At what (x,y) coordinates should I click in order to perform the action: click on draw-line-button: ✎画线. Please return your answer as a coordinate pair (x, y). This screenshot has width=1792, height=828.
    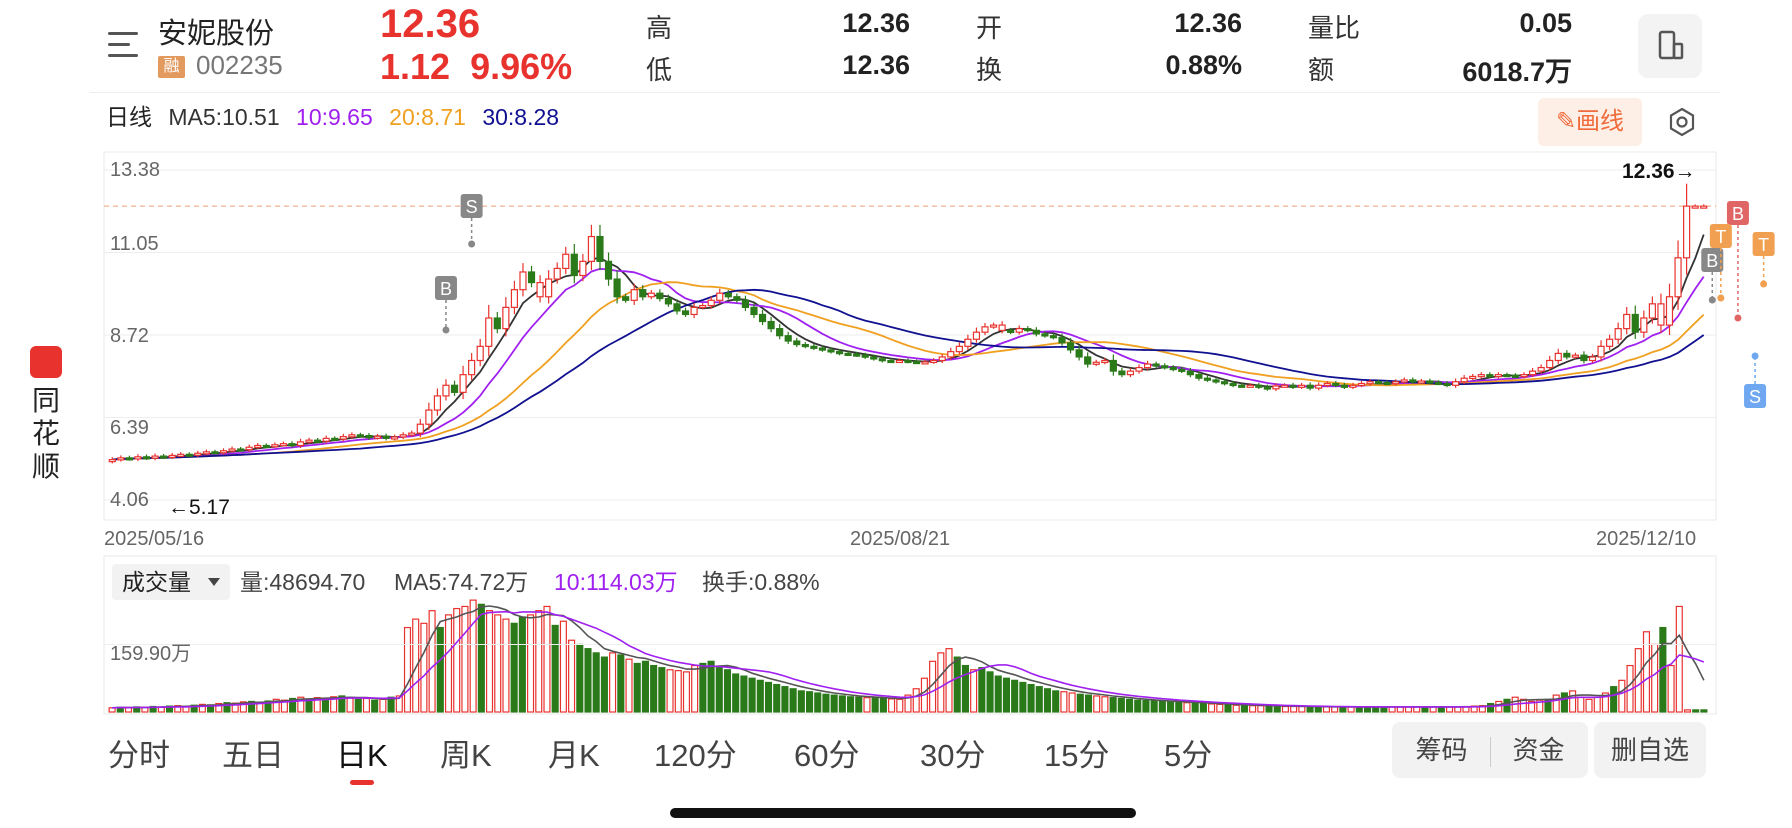
    Looking at the image, I should click on (1590, 122).